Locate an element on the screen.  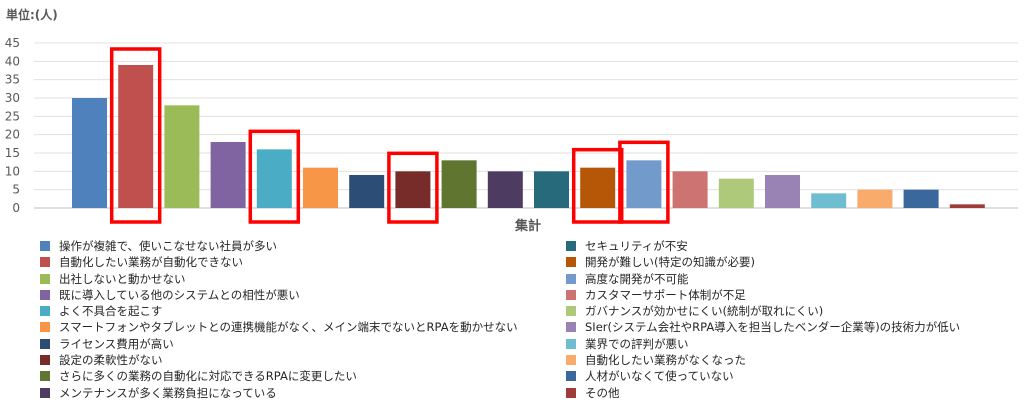
legend-item: セキュリティが不安 is located at coordinates (763, 246).